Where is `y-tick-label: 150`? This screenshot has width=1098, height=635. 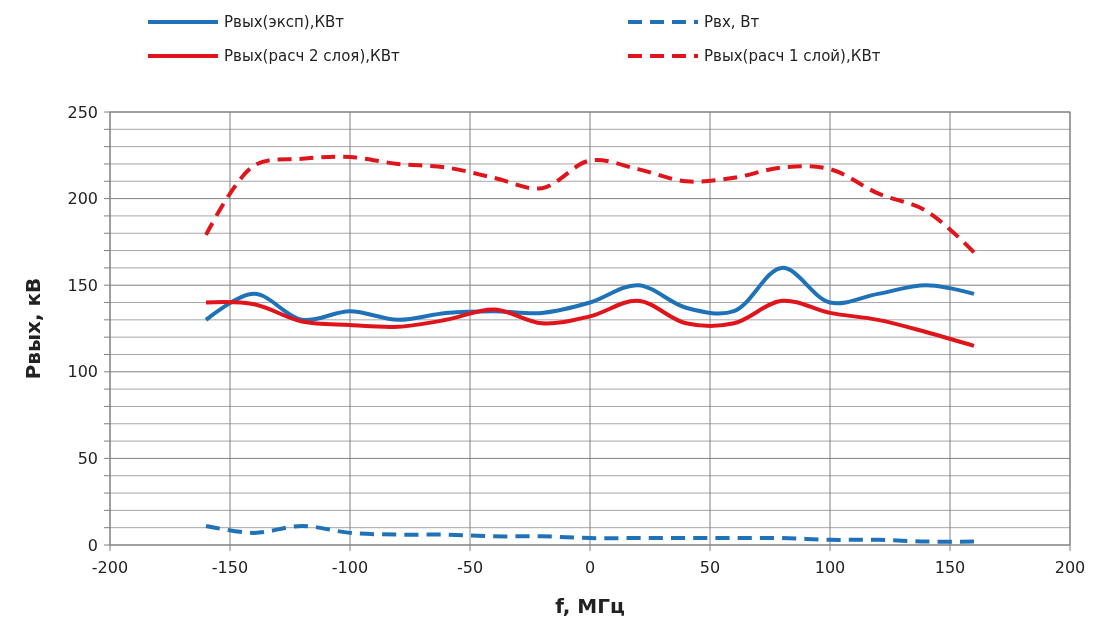 y-tick-label: 150 is located at coordinates (82, 285).